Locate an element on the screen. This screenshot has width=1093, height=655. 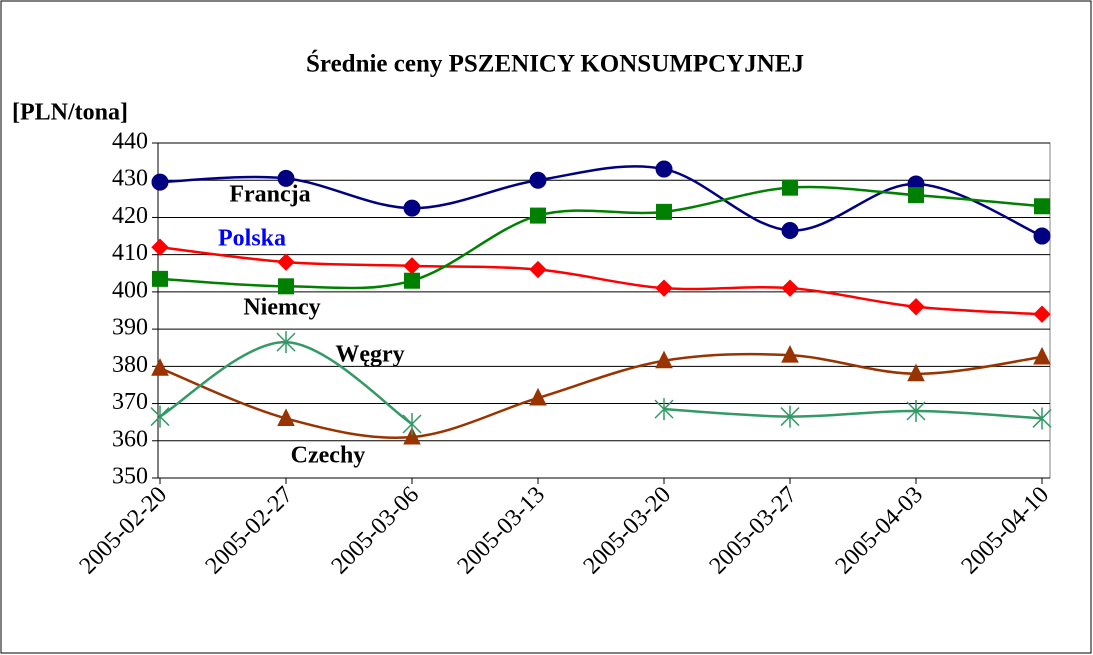
y-tick-label: 380 is located at coordinates (130, 365).